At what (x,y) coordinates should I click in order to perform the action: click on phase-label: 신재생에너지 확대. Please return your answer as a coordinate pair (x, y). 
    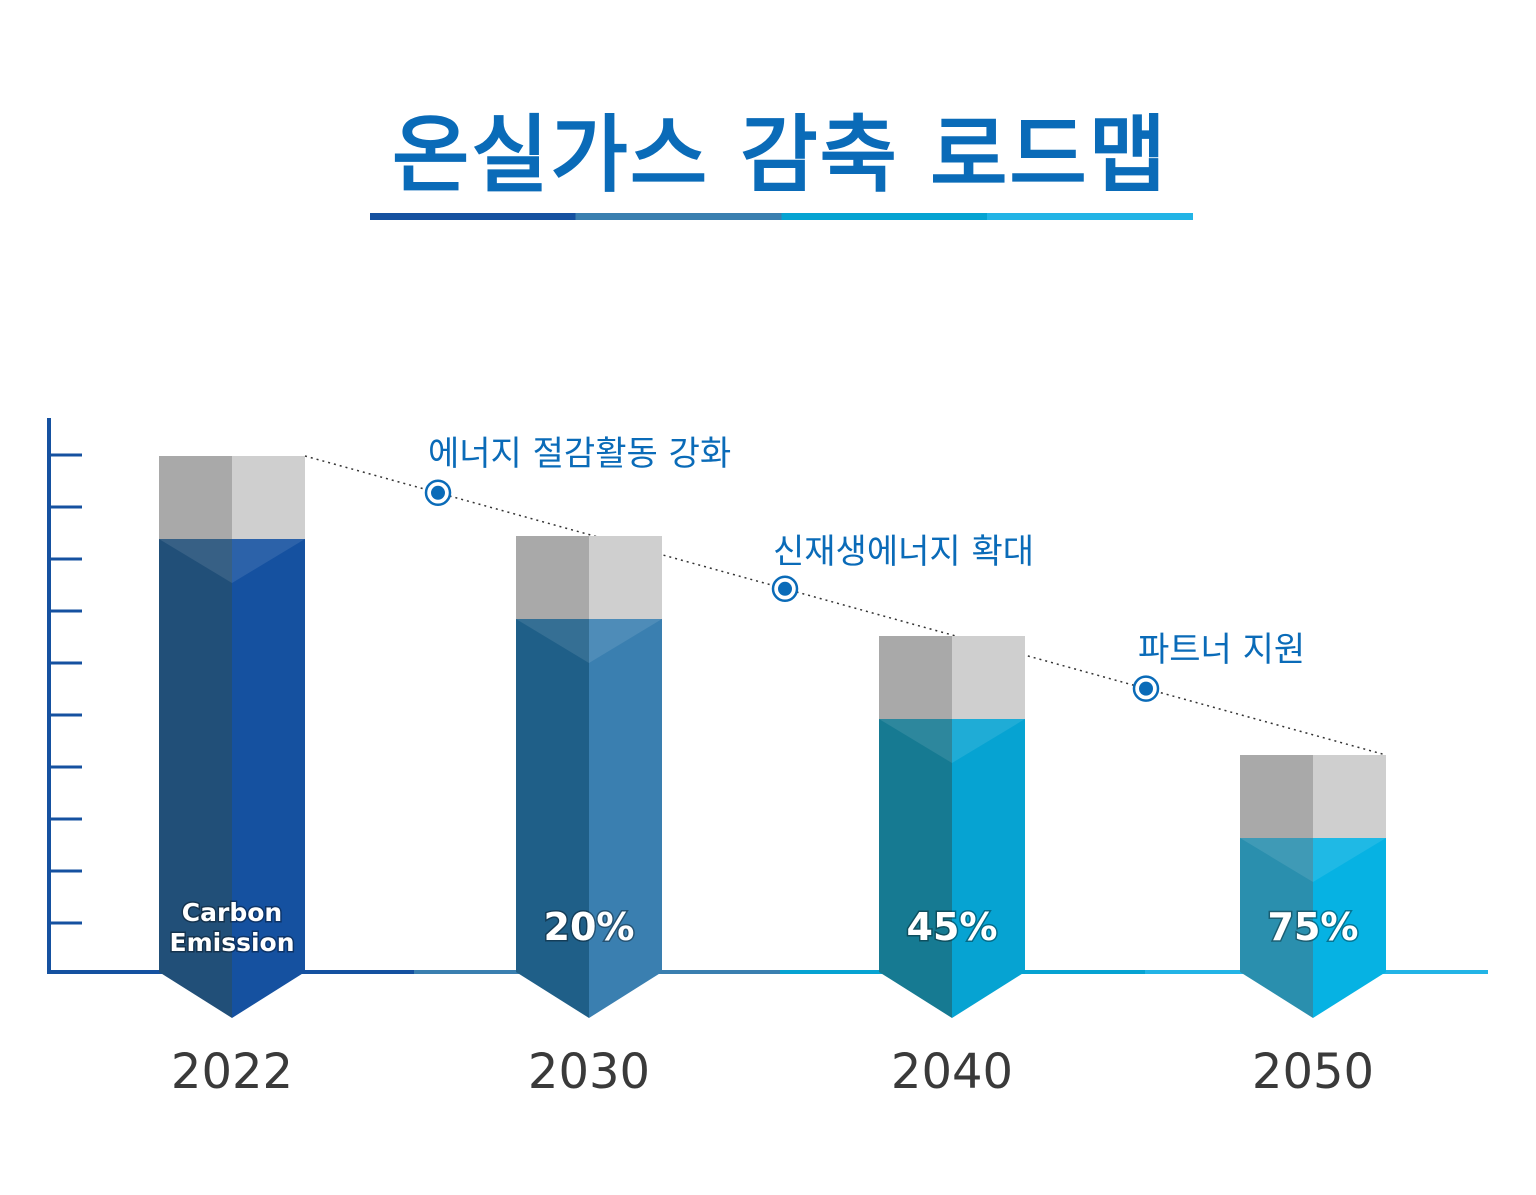
    Looking at the image, I should click on (903, 552).